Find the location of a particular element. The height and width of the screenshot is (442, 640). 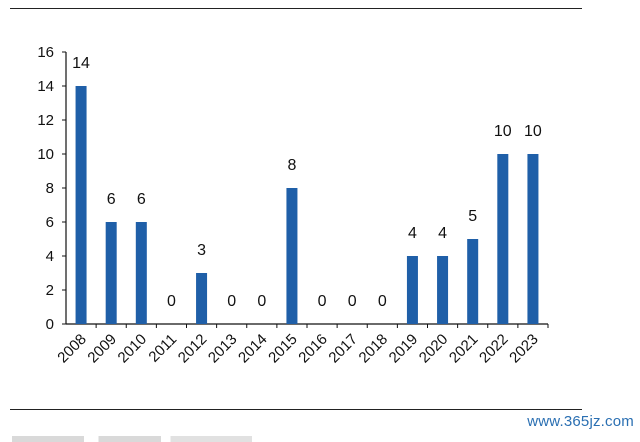

x-tick-label-2022: 2022 is located at coordinates (494, 349).